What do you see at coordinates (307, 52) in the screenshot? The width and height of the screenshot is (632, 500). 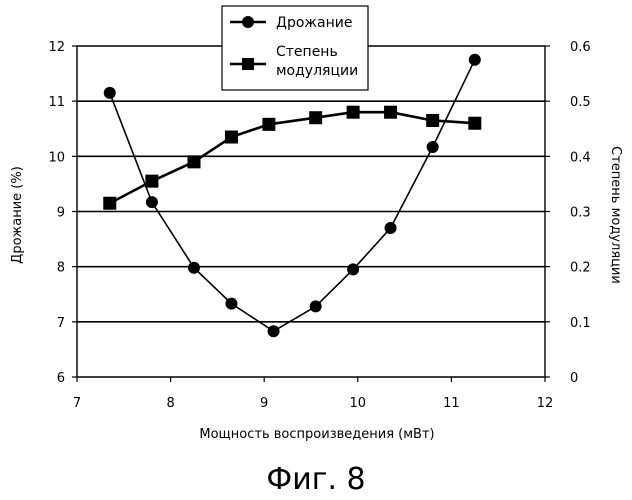 I see `legend-label-modulation-line1: Степень` at bounding box center [307, 52].